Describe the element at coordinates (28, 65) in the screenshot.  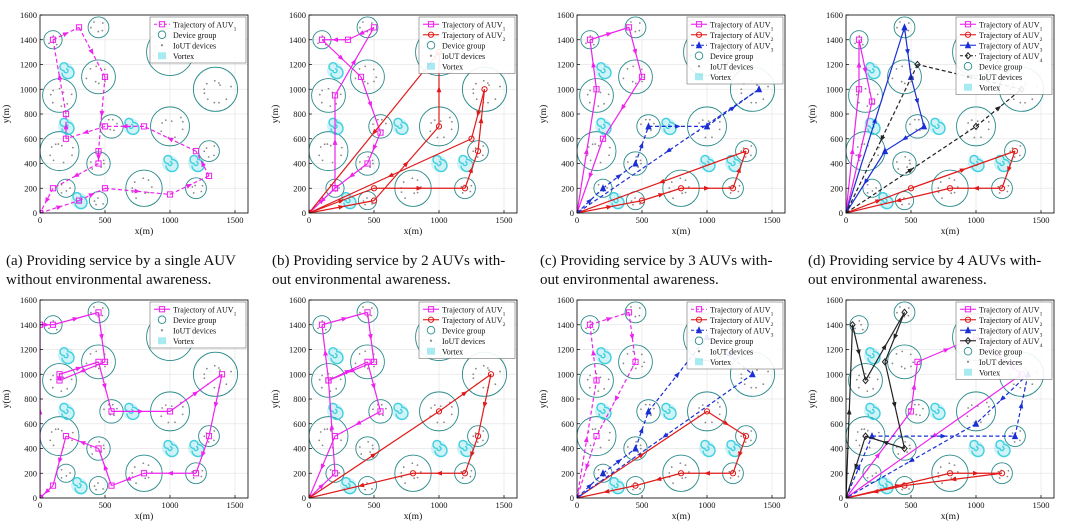
I see `y-tick-label: 1200` at that location.